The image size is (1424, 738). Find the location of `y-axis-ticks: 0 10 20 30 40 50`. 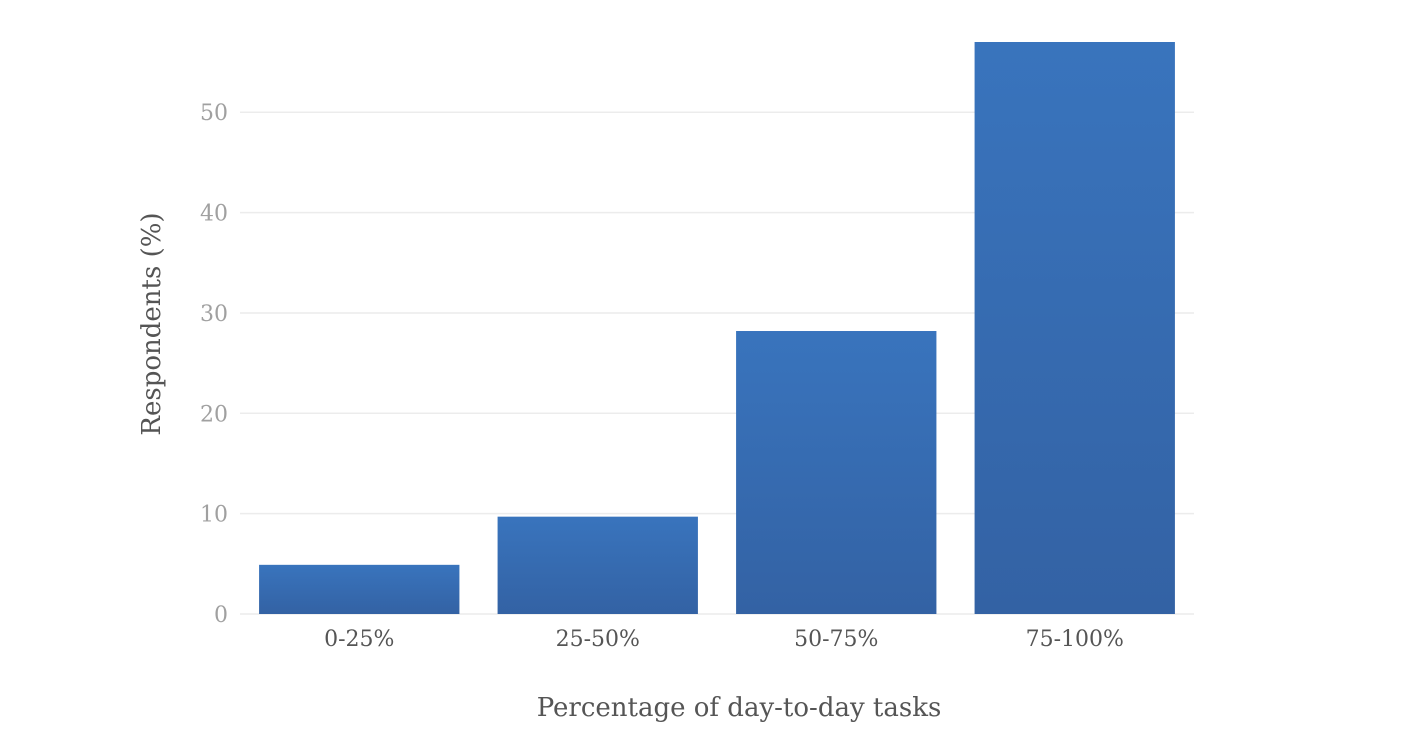

y-axis-ticks: 0 10 20 30 40 50 is located at coordinates (214, 364).